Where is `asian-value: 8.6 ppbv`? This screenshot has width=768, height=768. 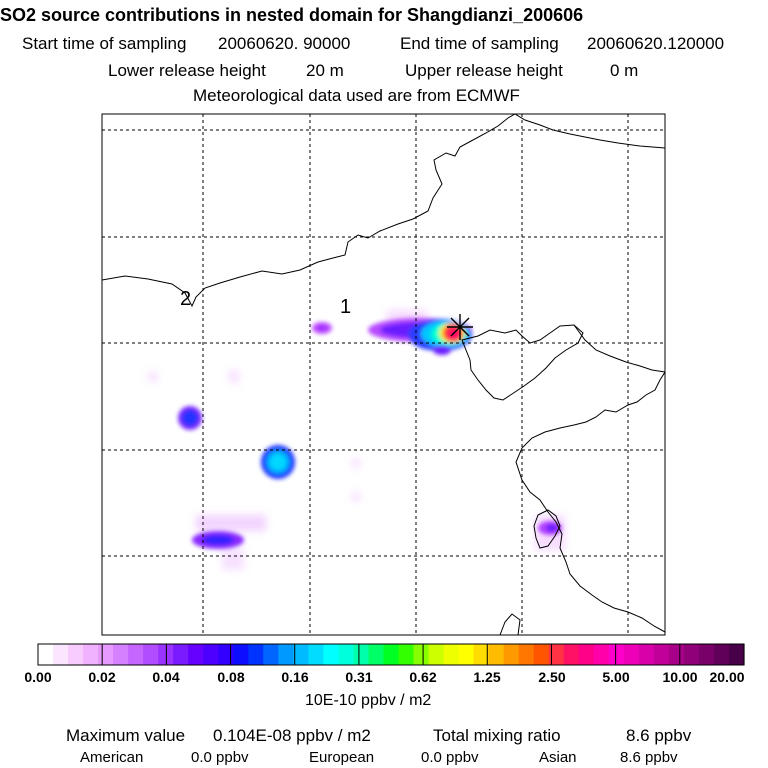
asian-value: 8.6 ppbv is located at coordinates (649, 757).